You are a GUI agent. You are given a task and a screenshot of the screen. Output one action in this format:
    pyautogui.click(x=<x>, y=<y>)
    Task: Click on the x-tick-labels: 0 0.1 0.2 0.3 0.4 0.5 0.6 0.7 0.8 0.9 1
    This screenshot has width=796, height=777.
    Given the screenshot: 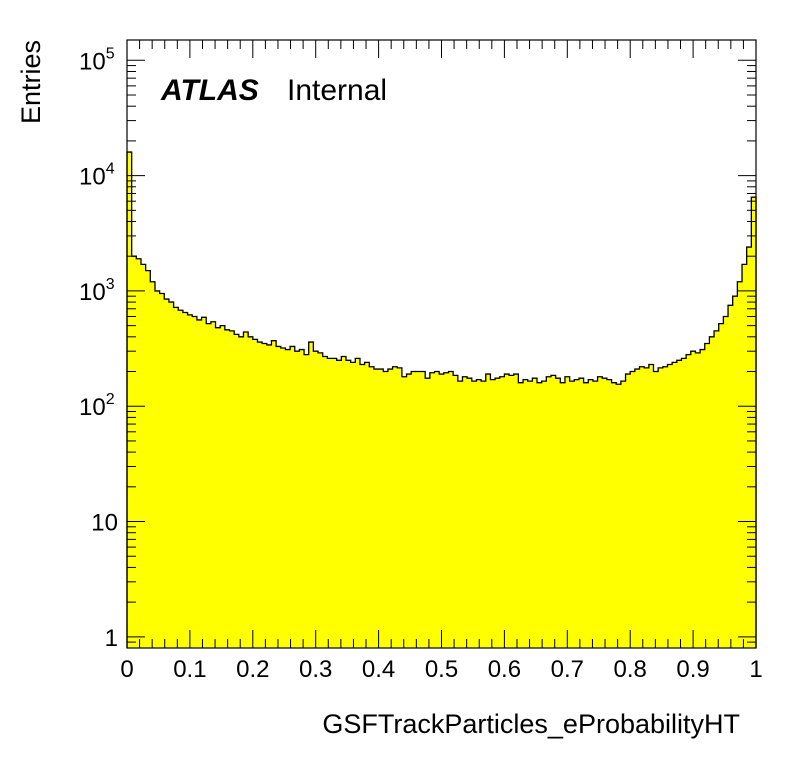 What is the action you would take?
    pyautogui.click(x=441, y=669)
    